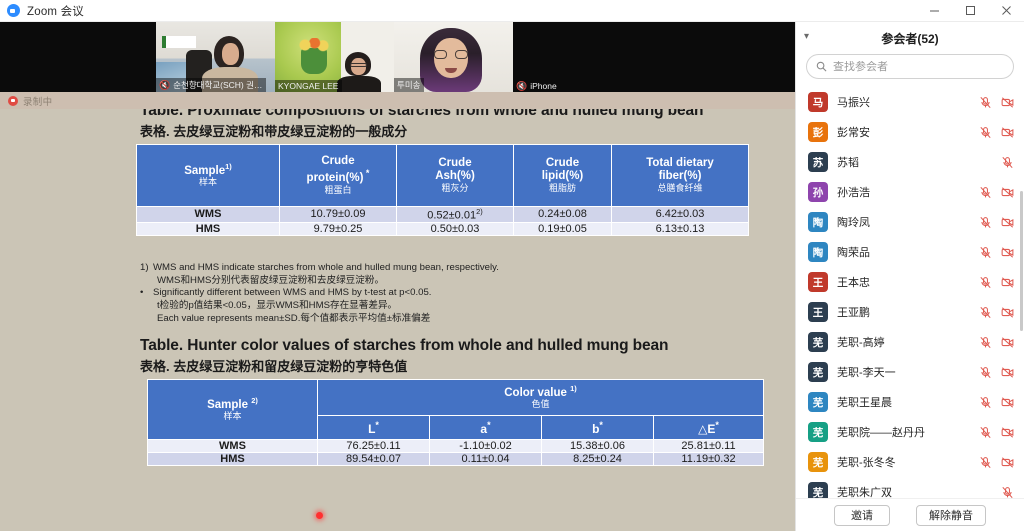 This screenshot has width=1024, height=531. I want to click on laser-pointer-dot, so click(319, 515).